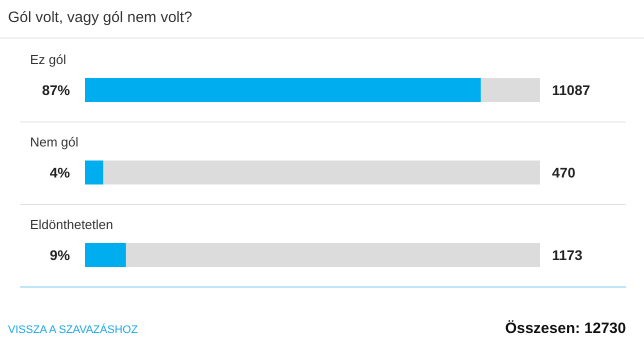 The width and height of the screenshot is (644, 359). Describe the element at coordinates (48, 59) in the screenshot. I see `y-tick-label: Ez gól` at that location.